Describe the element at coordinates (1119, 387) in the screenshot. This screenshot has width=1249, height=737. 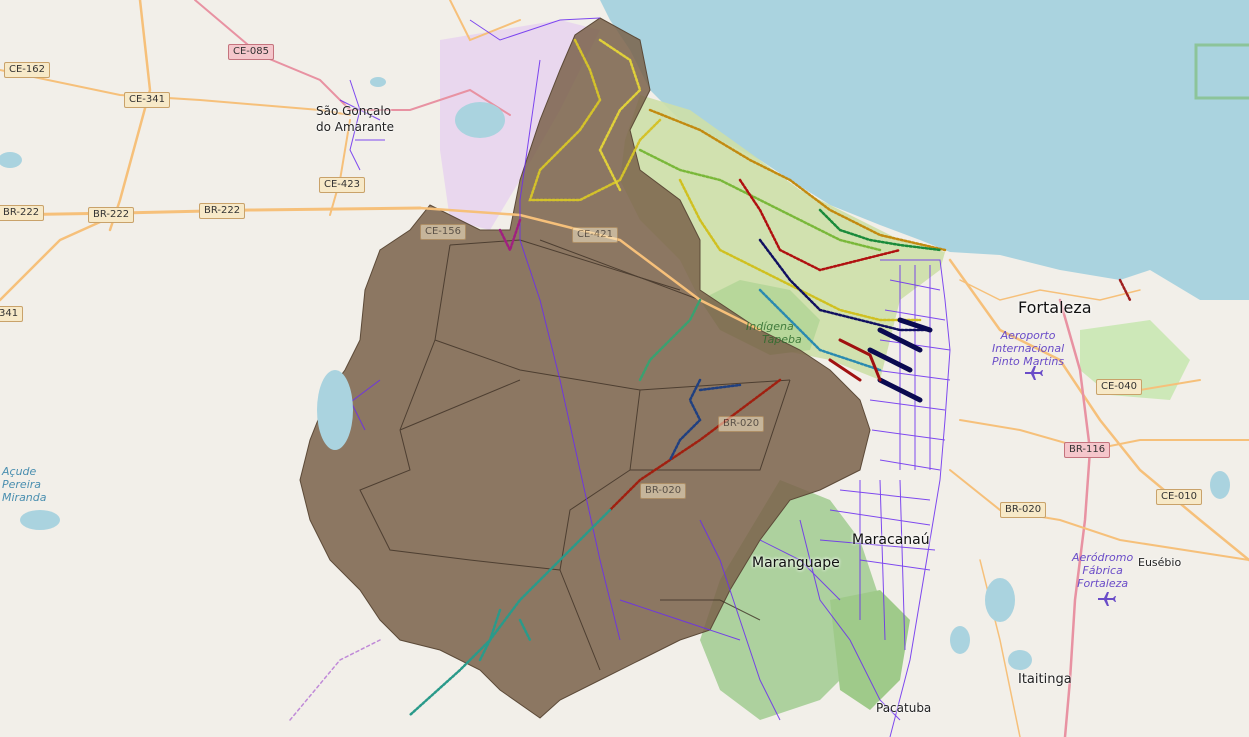
I see `shield-ce040: CE-040` at that location.